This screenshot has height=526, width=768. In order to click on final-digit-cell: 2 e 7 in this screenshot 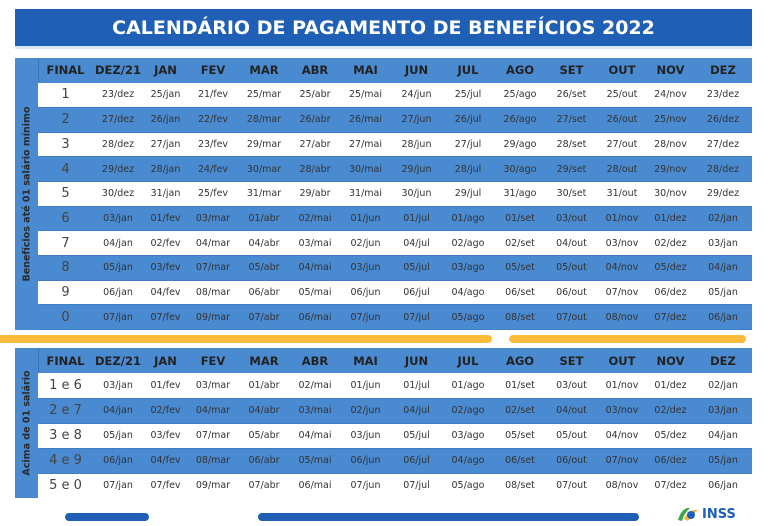, I will do `click(65, 410)`.